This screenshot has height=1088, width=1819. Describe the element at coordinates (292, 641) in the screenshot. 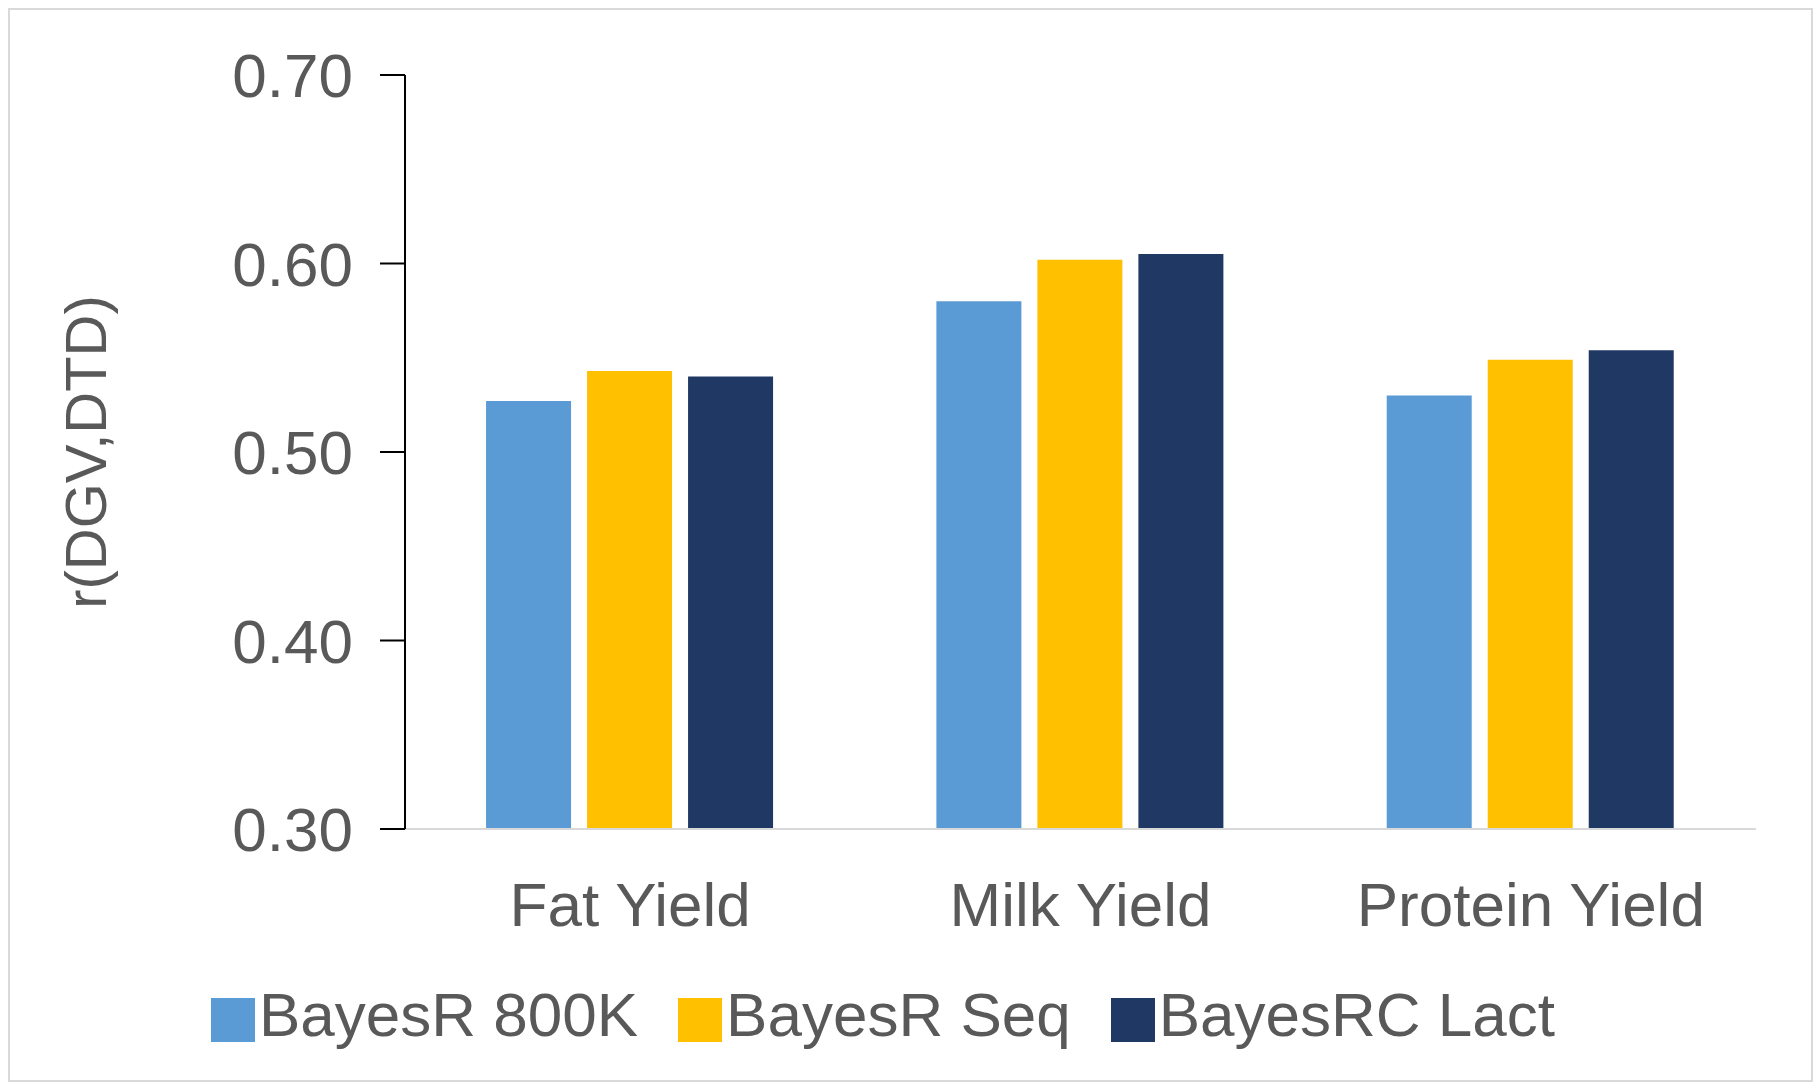

I see `y-tick-label: 0.40` at that location.